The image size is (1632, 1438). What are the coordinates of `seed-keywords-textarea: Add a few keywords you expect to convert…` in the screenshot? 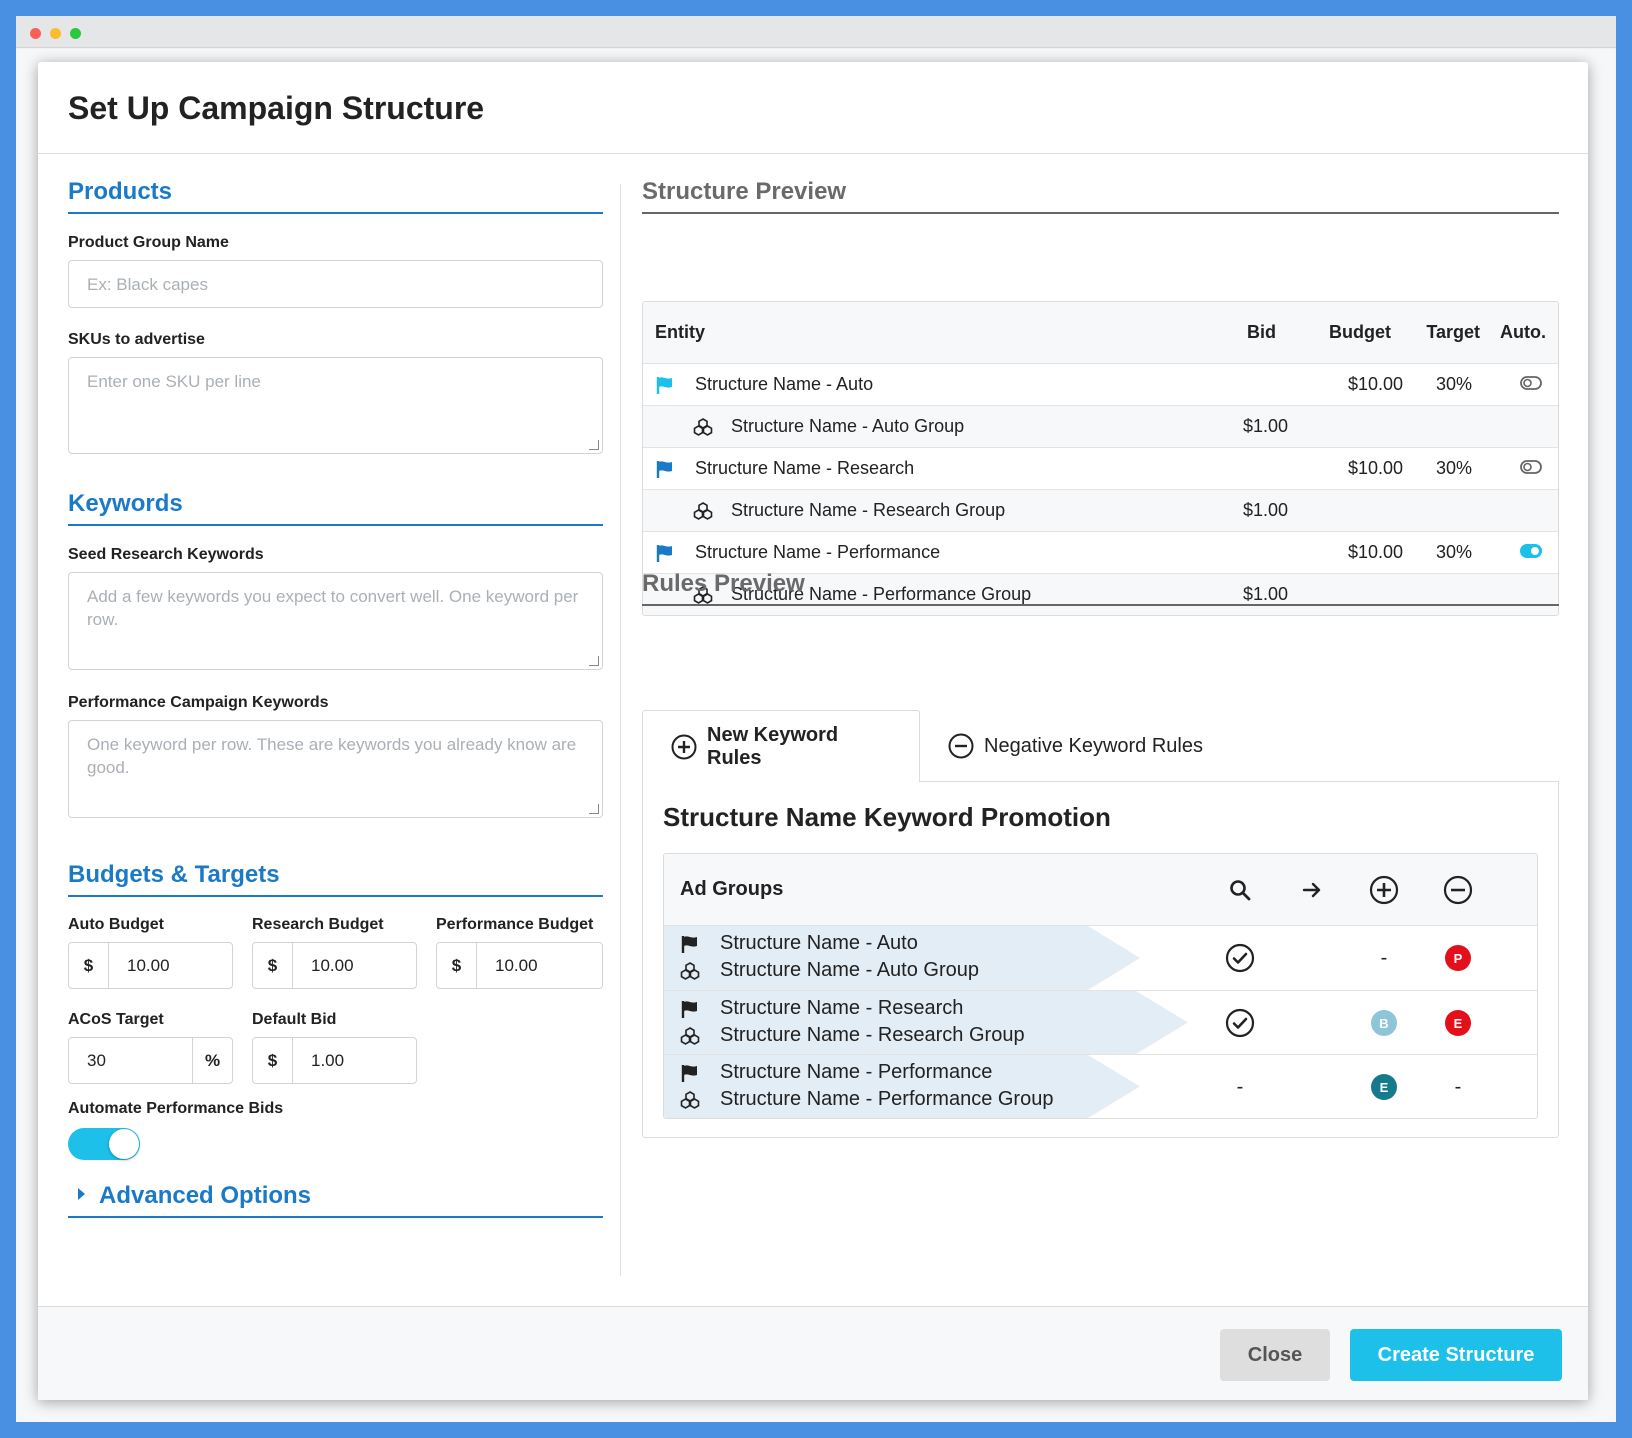 It's located at (335, 621).